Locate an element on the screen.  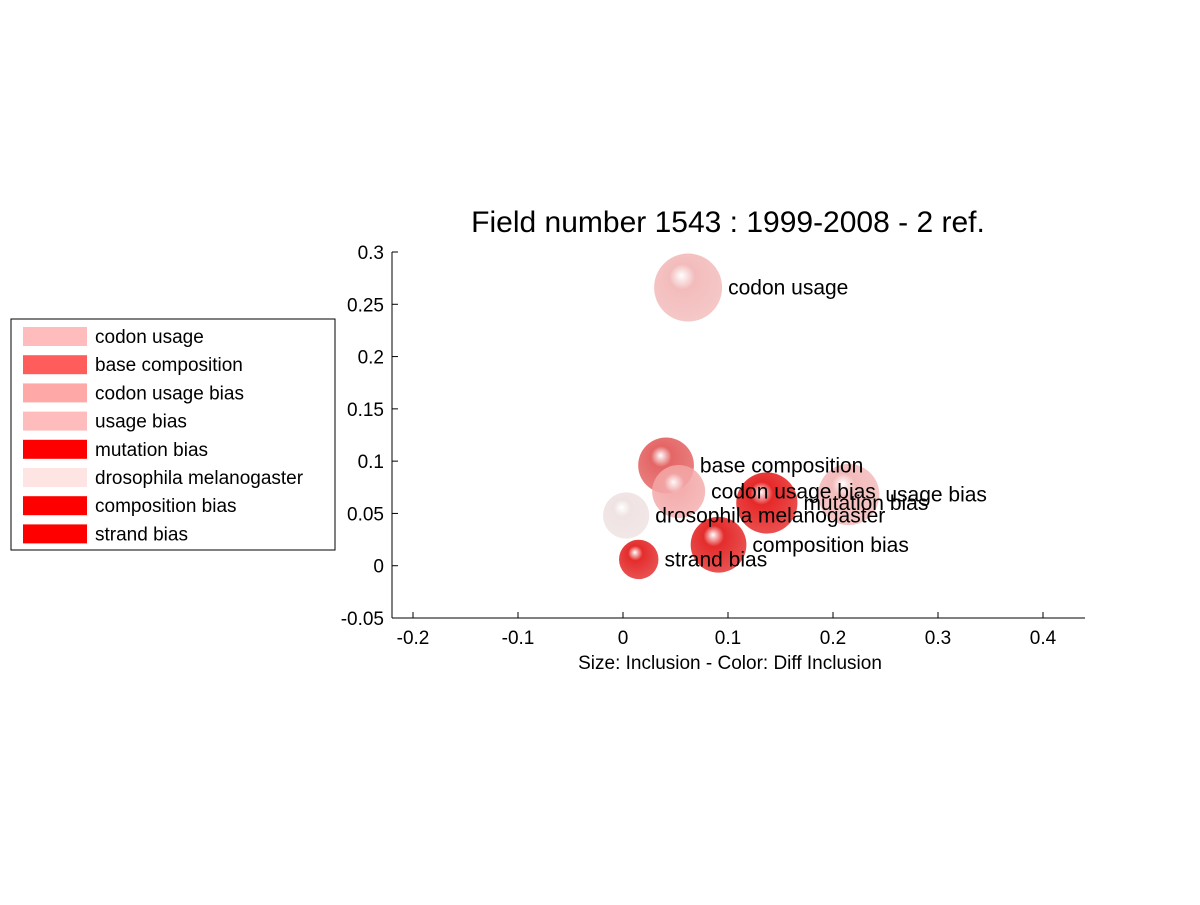
x-tick-label: -0.2 is located at coordinates (413, 638).